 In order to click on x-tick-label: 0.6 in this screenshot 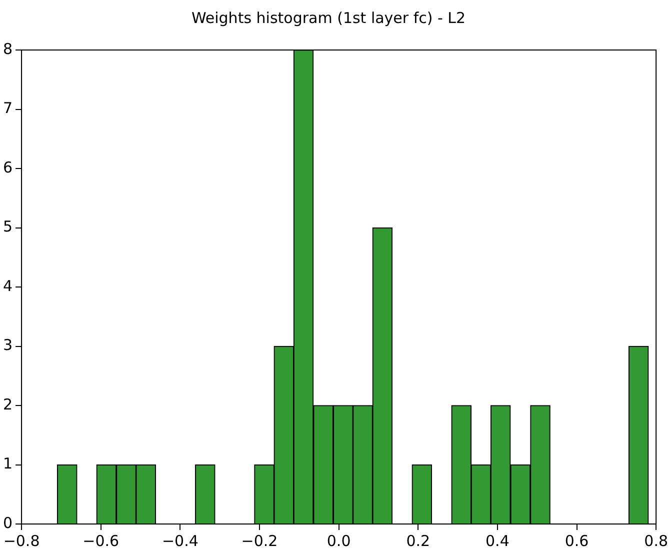, I will do `click(576, 541)`.